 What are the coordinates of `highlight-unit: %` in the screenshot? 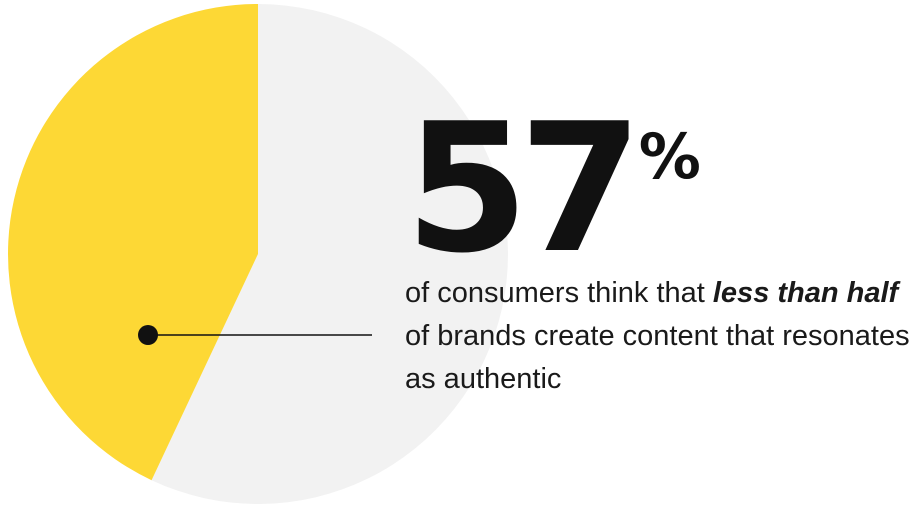 It's located at (669, 156).